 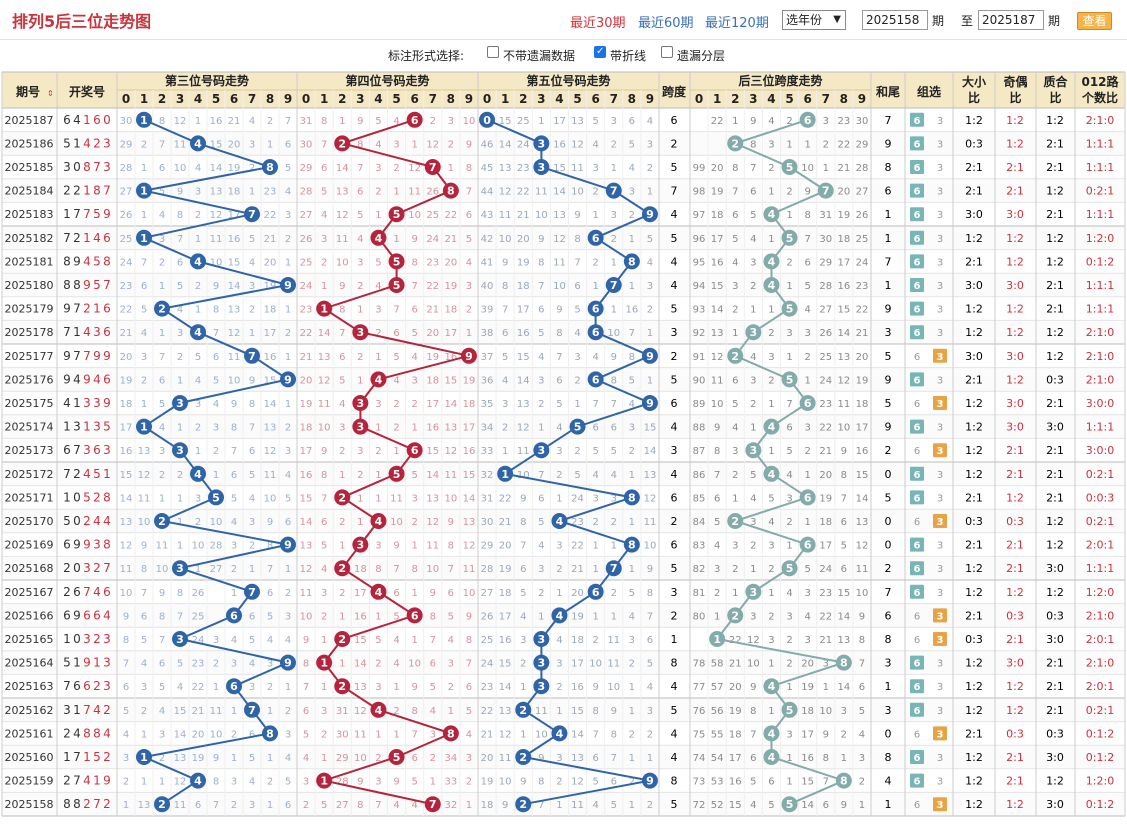 What do you see at coordinates (1055, 615) in the screenshot?
I see `primecomp-value: 0:3` at bounding box center [1055, 615].